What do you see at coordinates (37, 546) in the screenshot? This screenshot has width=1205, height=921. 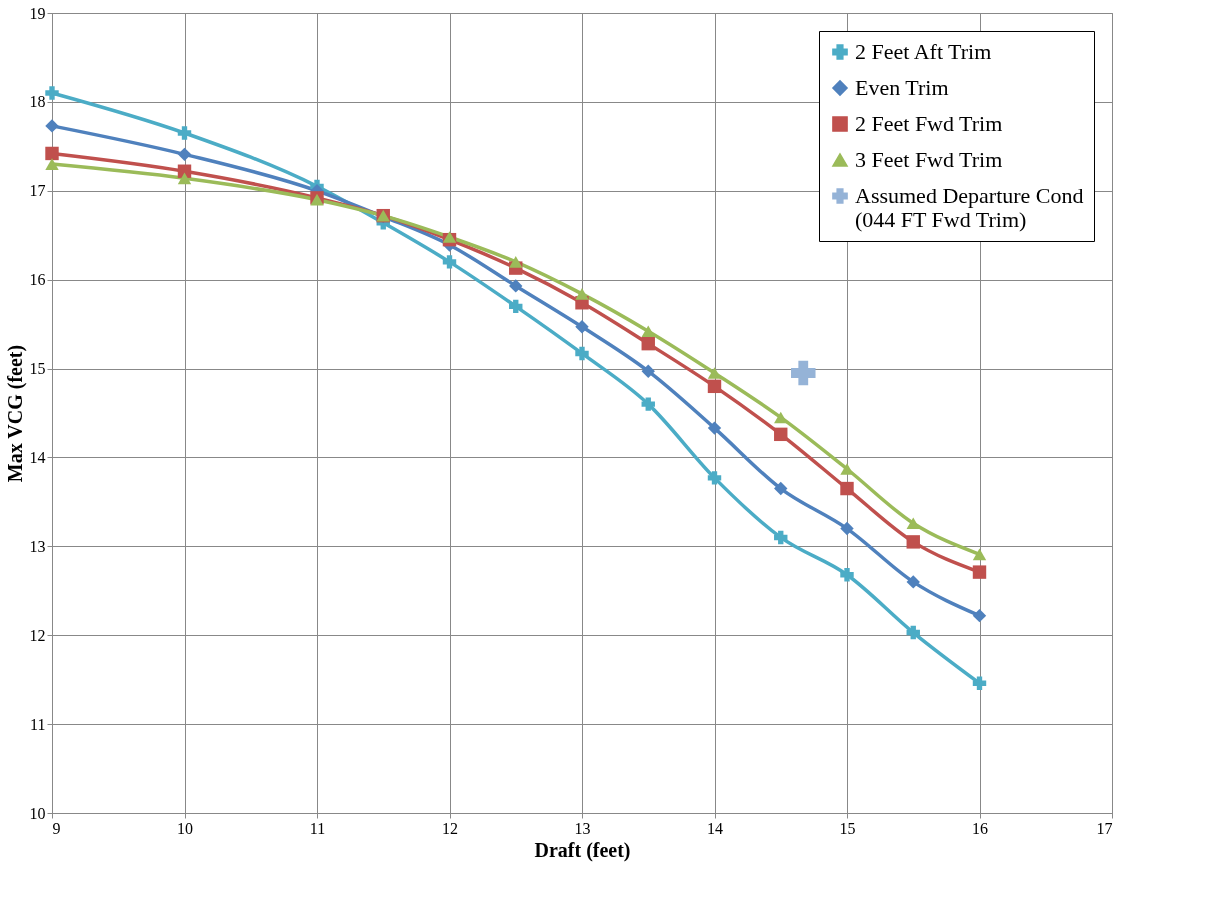 I see `y-tick-label: 13` at bounding box center [37, 546].